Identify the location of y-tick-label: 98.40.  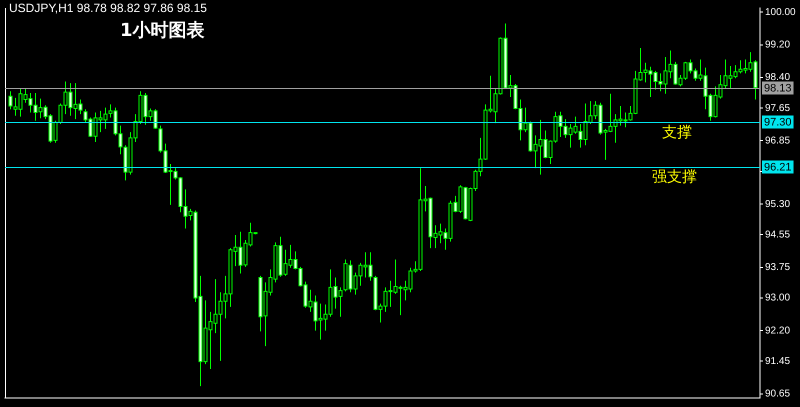
(777, 78).